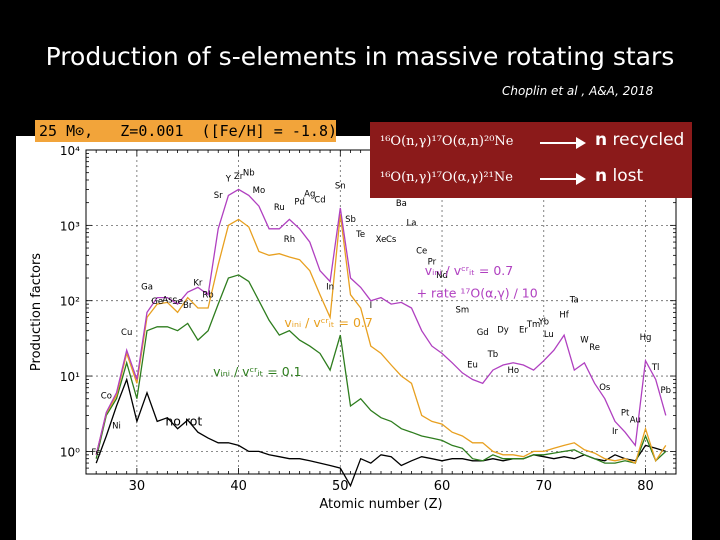  What do you see at coordinates (309, 195) in the screenshot?
I see `element-label: Ag` at bounding box center [309, 195].